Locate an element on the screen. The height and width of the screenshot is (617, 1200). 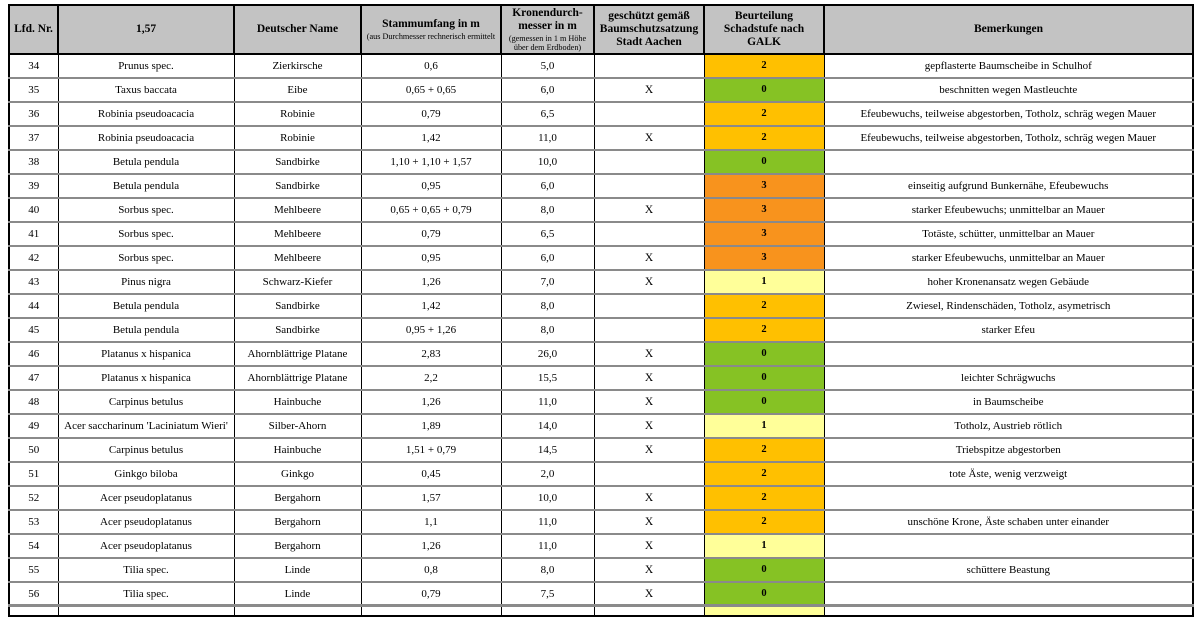
cell-schadstufe: 1 is located at coordinates (764, 545).